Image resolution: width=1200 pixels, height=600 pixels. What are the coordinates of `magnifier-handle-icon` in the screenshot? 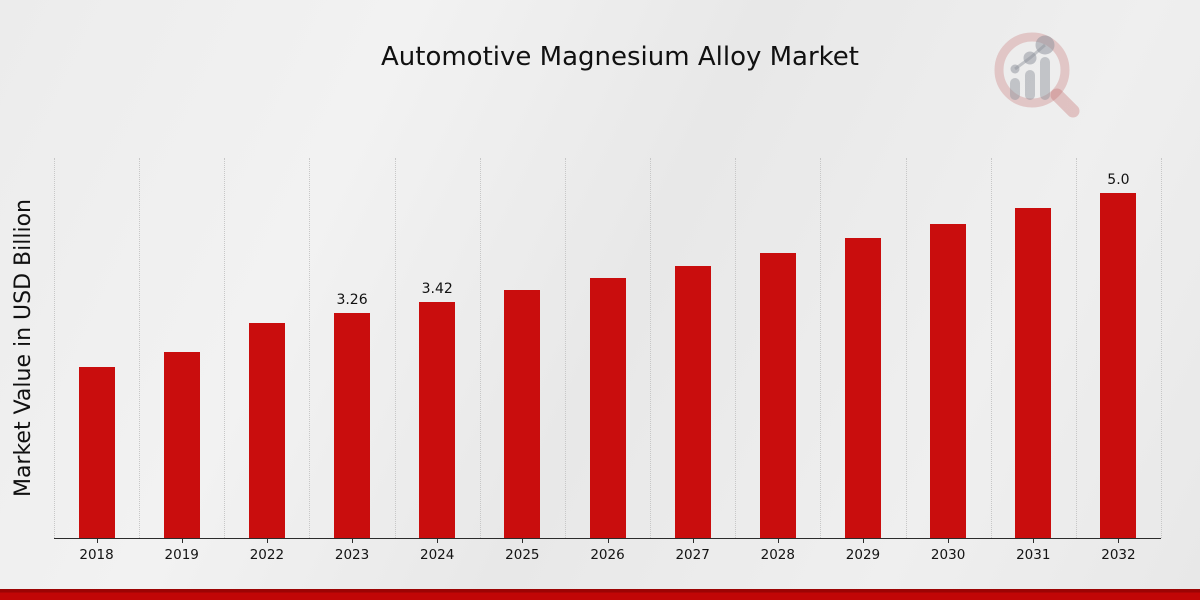 It's located at (1065, 103).